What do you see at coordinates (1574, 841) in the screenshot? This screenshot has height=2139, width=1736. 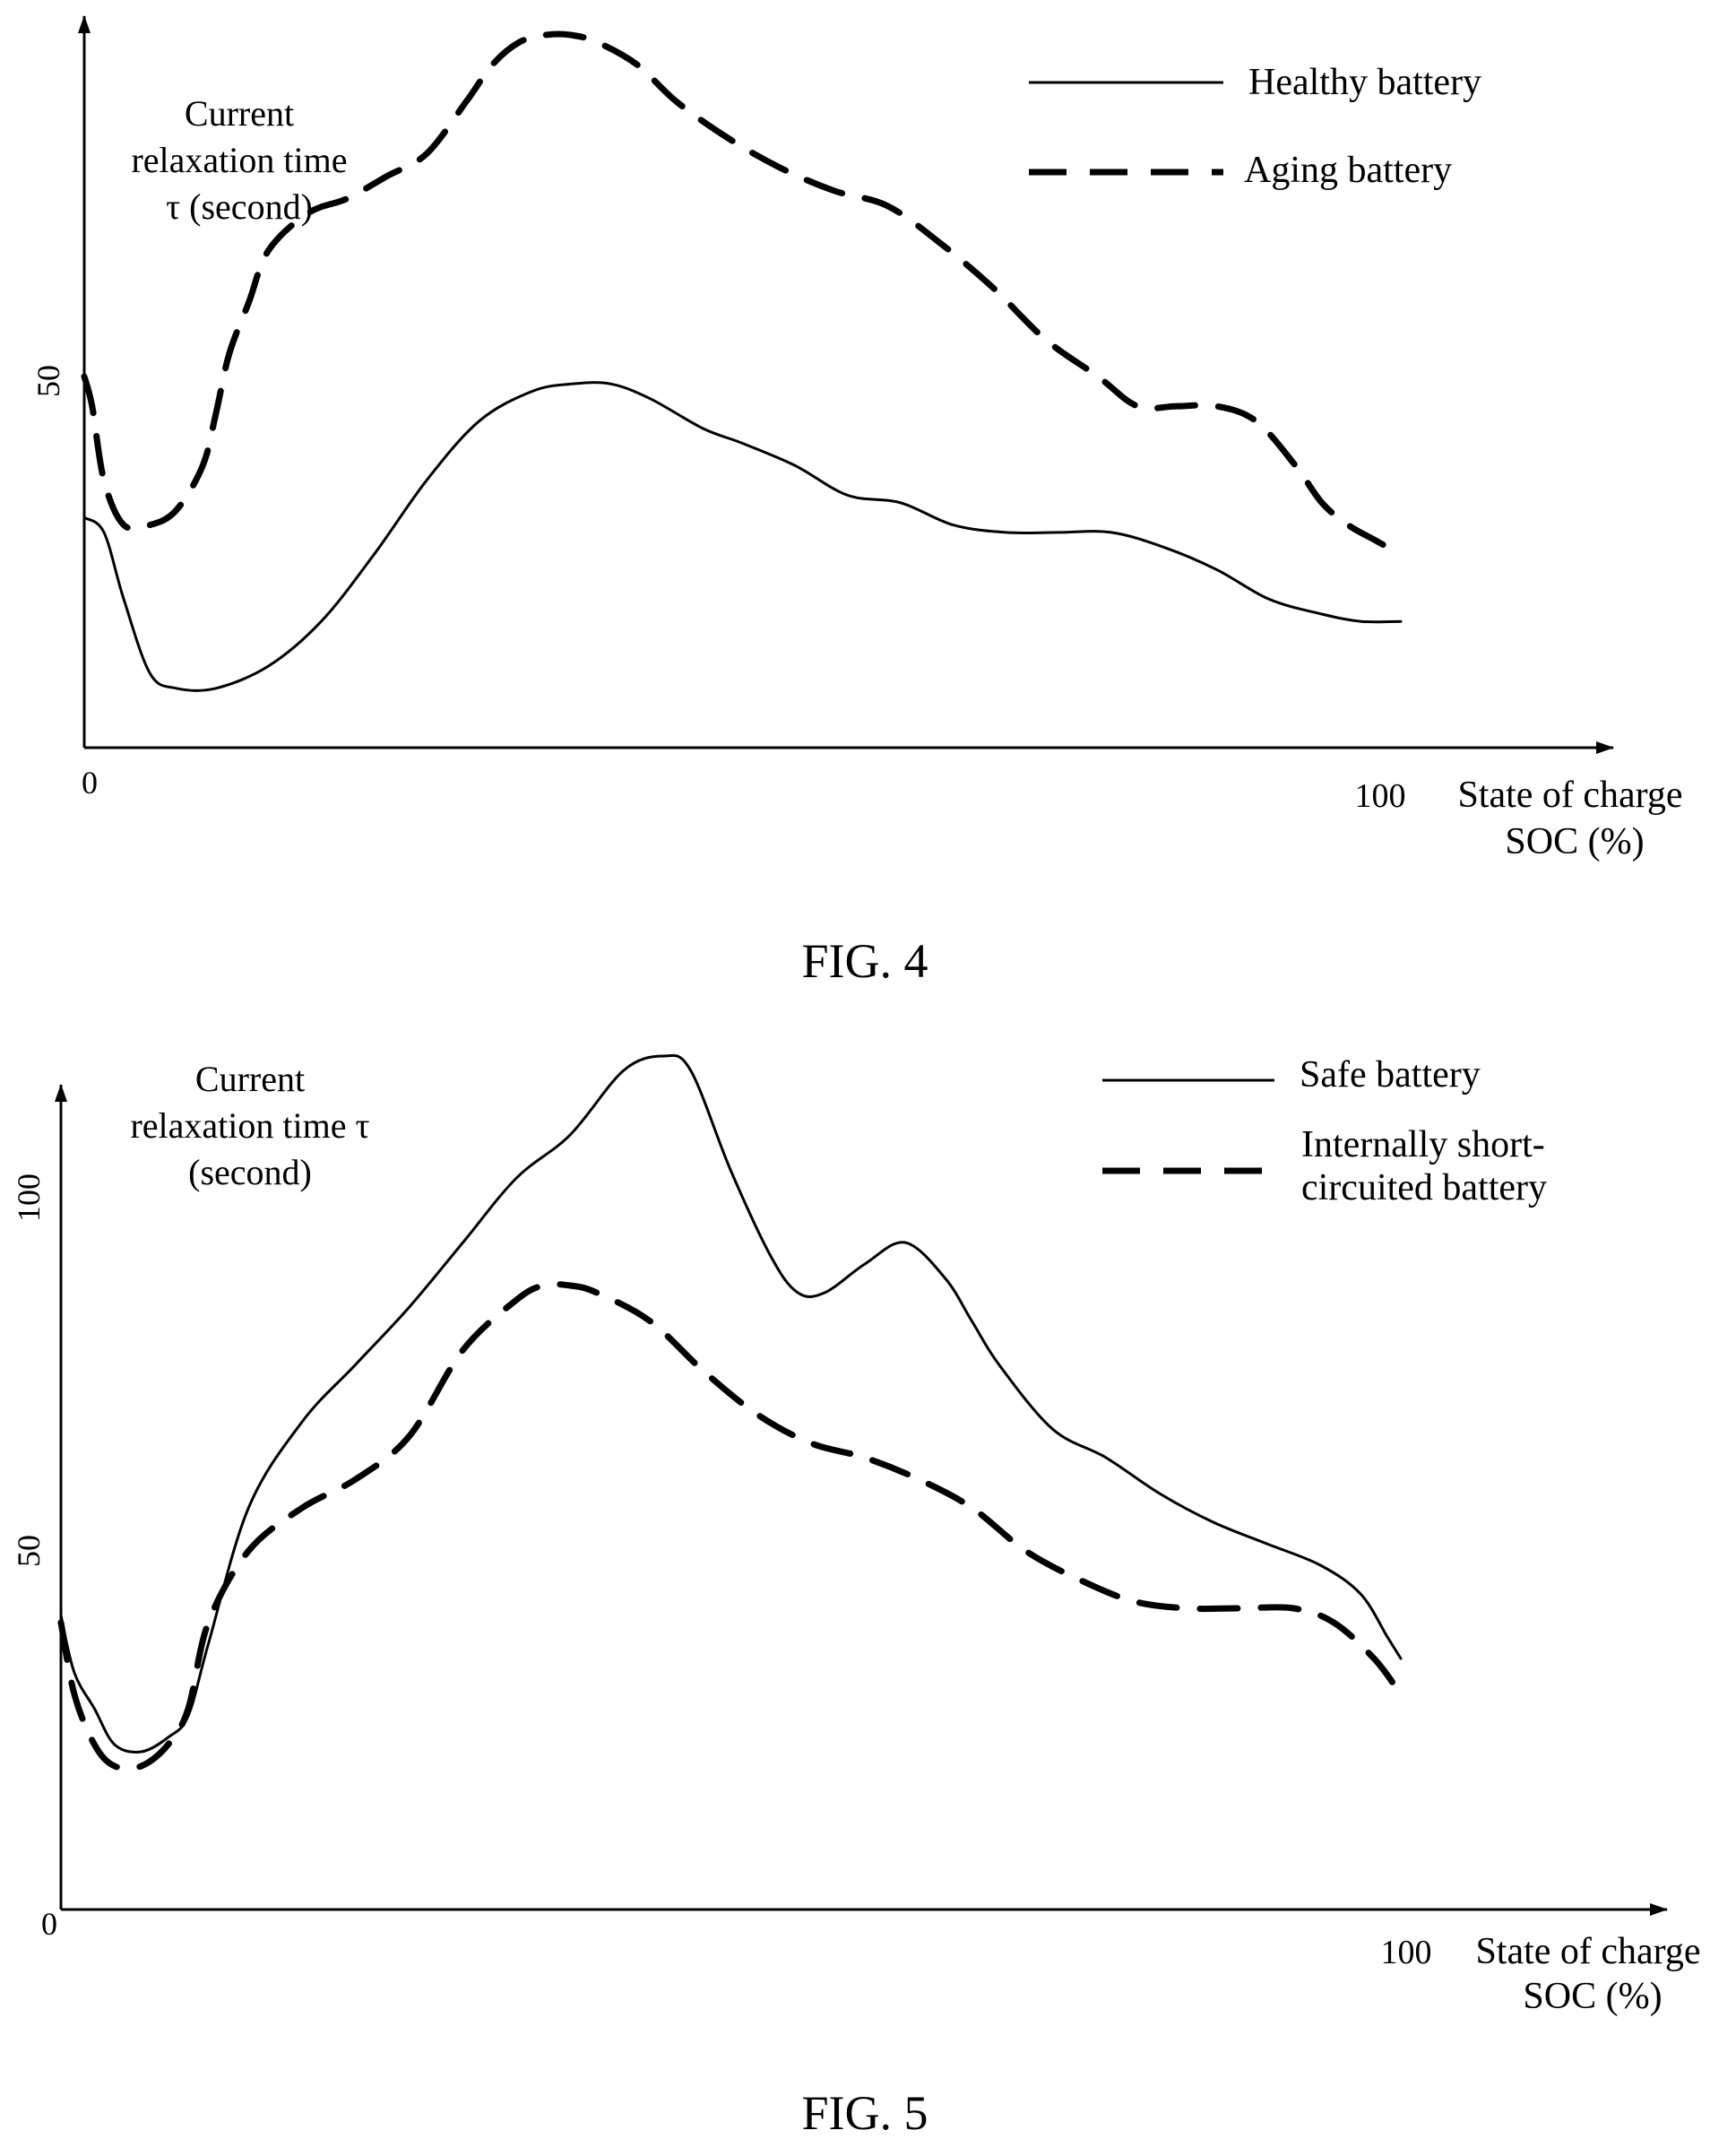 I see `fig4-xlabel-line-2: SOC (%)` at bounding box center [1574, 841].